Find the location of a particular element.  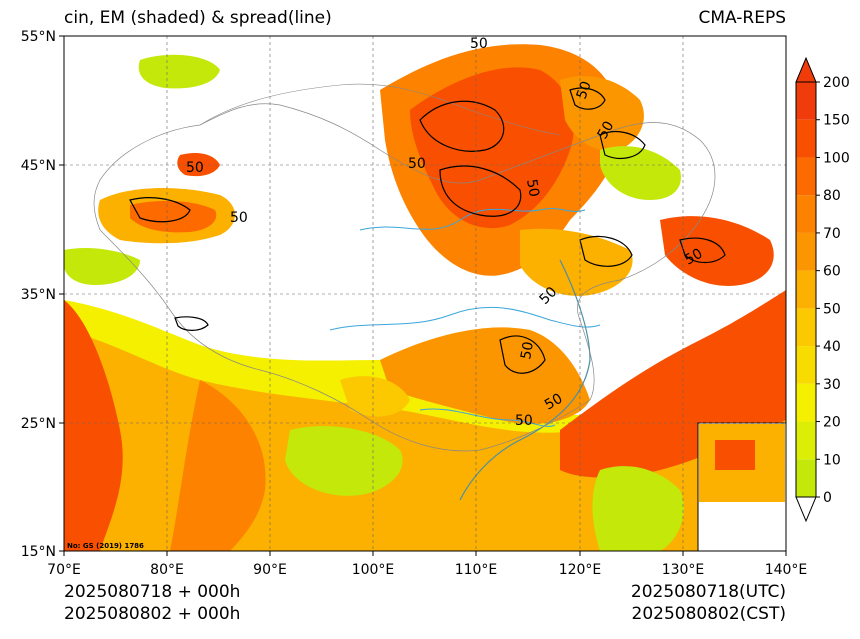

valid-forecast-time: 2025080802 + 000h is located at coordinates (152, 614).